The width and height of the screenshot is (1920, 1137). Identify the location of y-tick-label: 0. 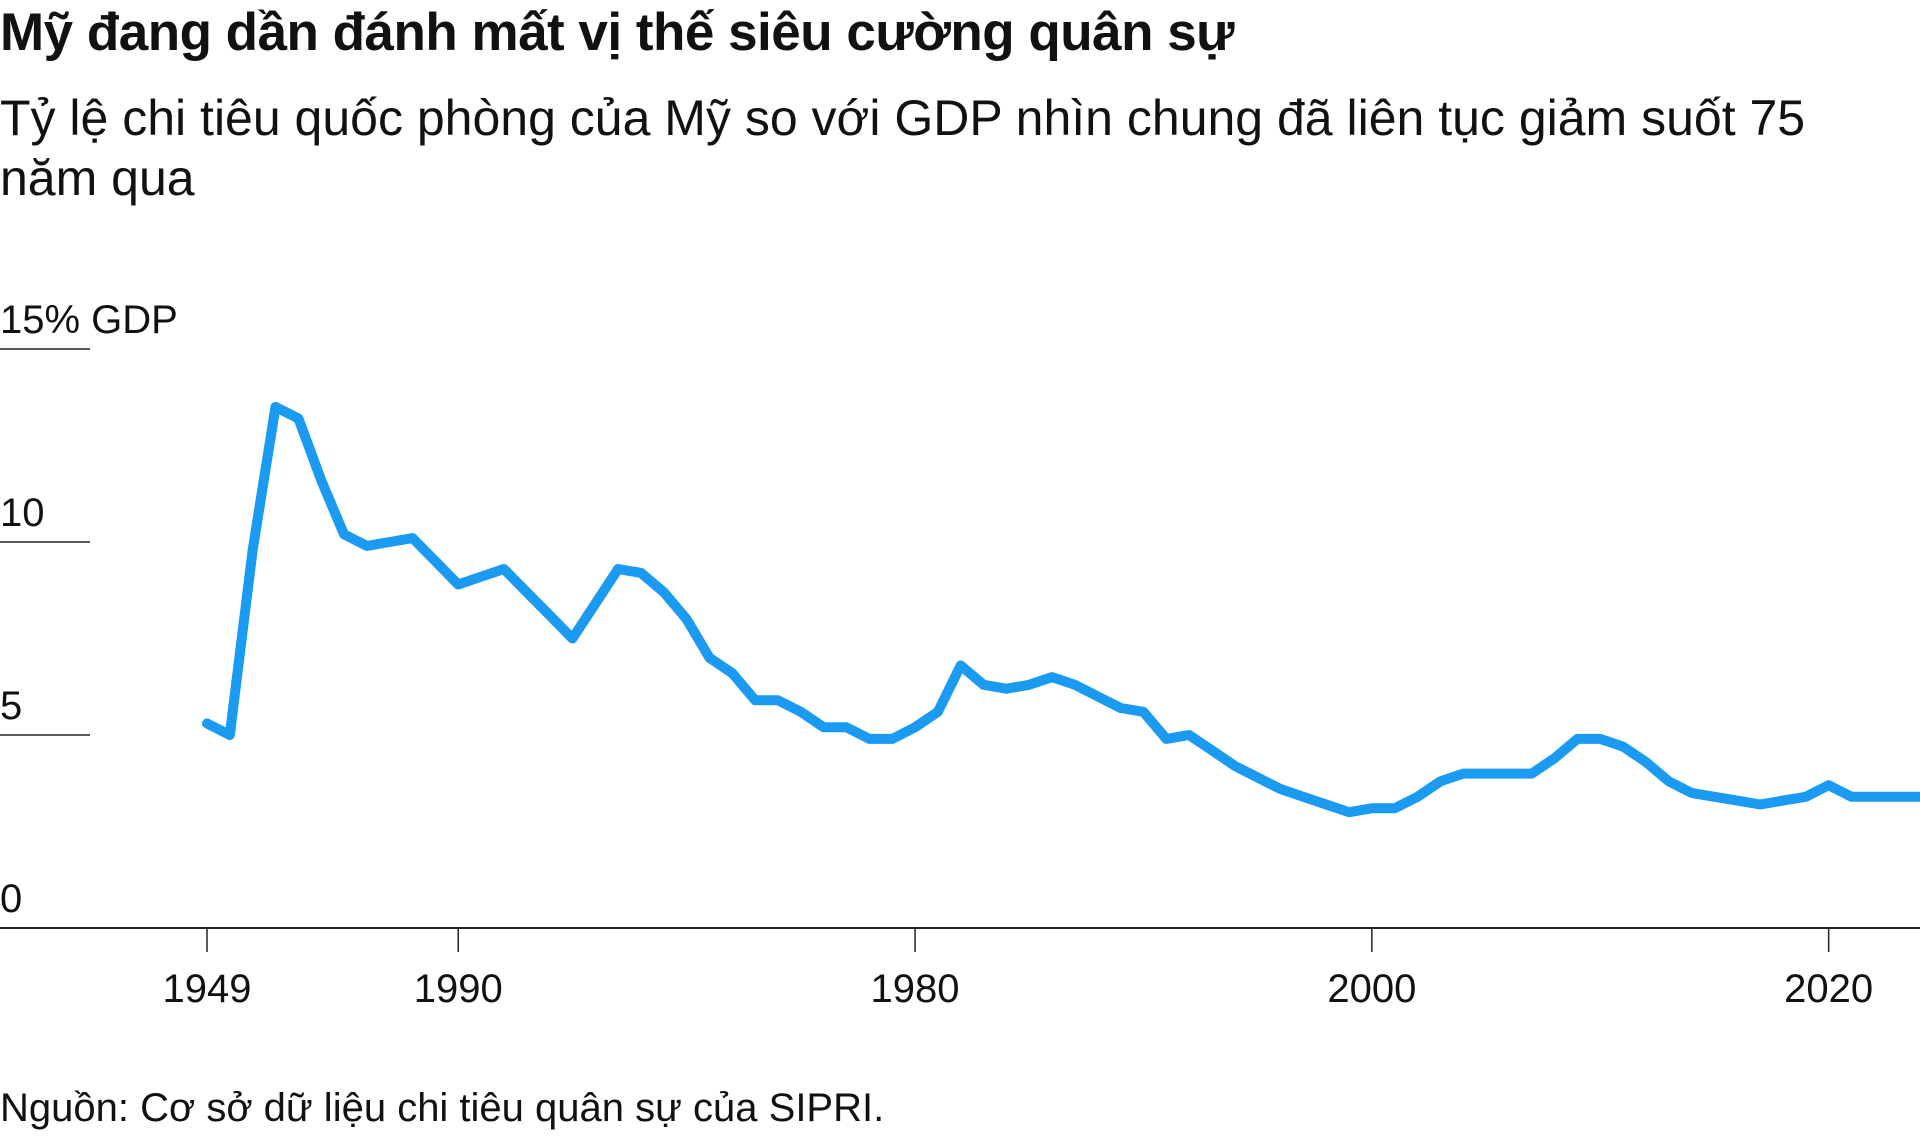
(11, 899).